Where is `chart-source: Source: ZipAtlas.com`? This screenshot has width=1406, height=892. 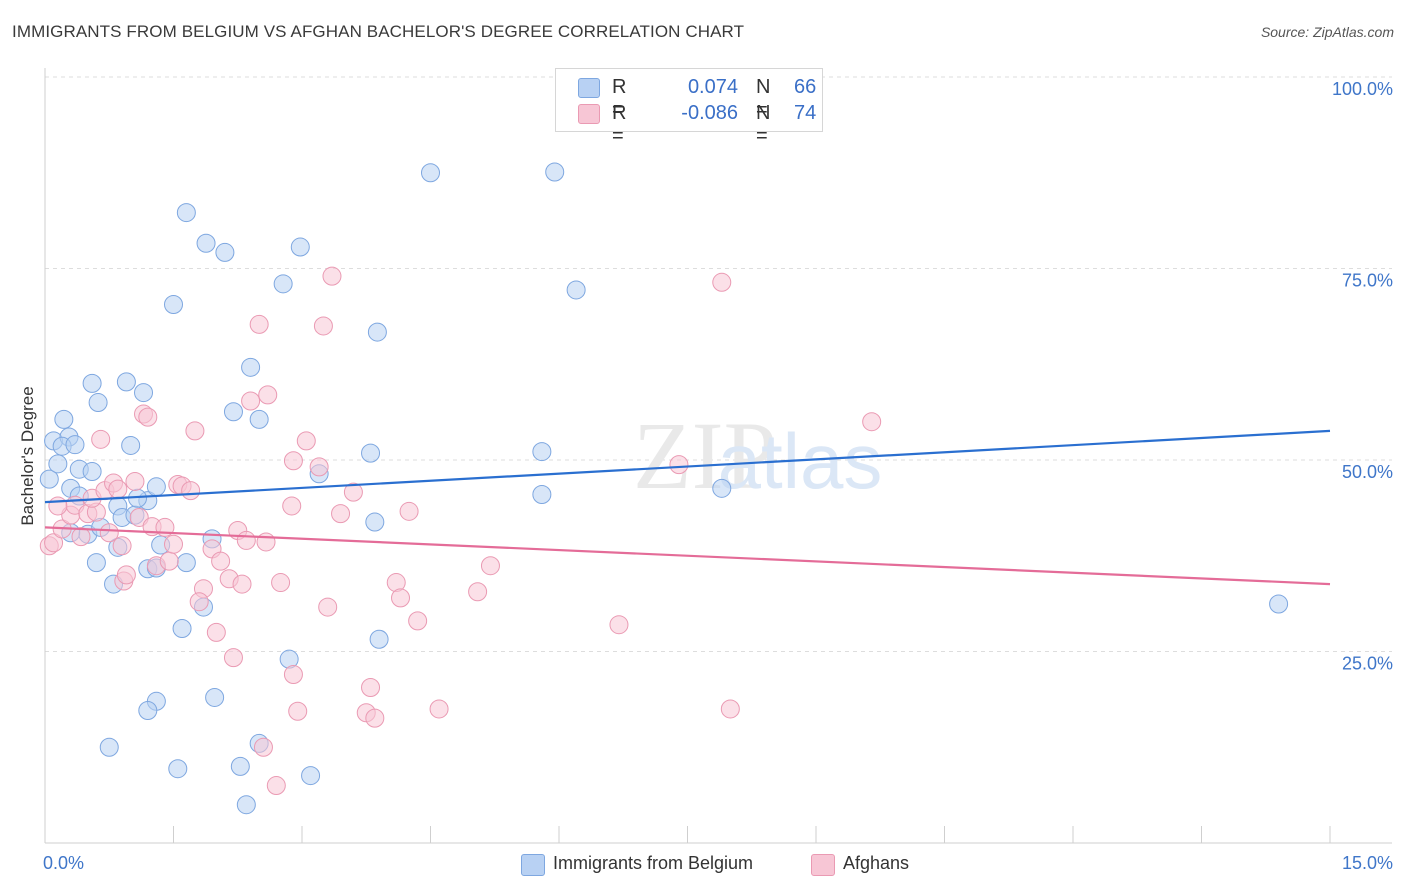 chart-source: Source: ZipAtlas.com is located at coordinates (1327, 32).